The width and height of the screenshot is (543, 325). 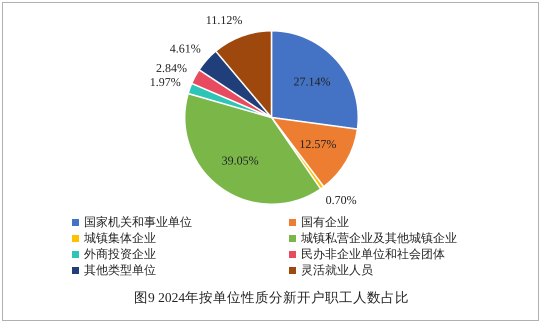 I want to click on data-label: 11.12%, so click(x=224, y=20).